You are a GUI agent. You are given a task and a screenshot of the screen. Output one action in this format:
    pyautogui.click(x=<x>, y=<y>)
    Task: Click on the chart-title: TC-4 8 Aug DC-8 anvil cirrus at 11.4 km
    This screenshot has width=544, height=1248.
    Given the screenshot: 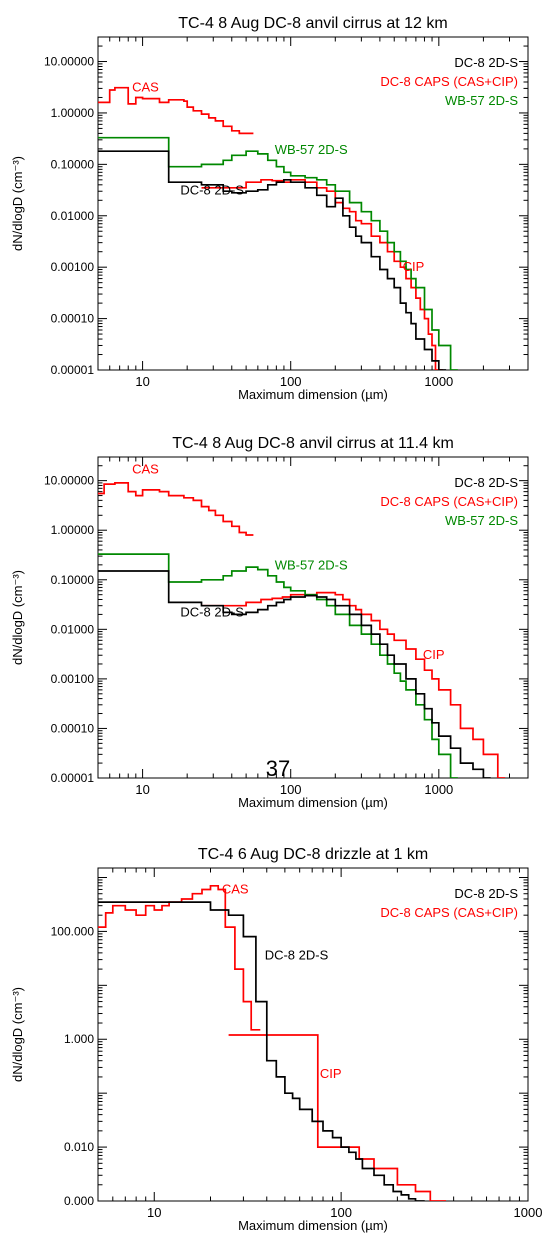 What is the action you would take?
    pyautogui.click(x=313, y=443)
    